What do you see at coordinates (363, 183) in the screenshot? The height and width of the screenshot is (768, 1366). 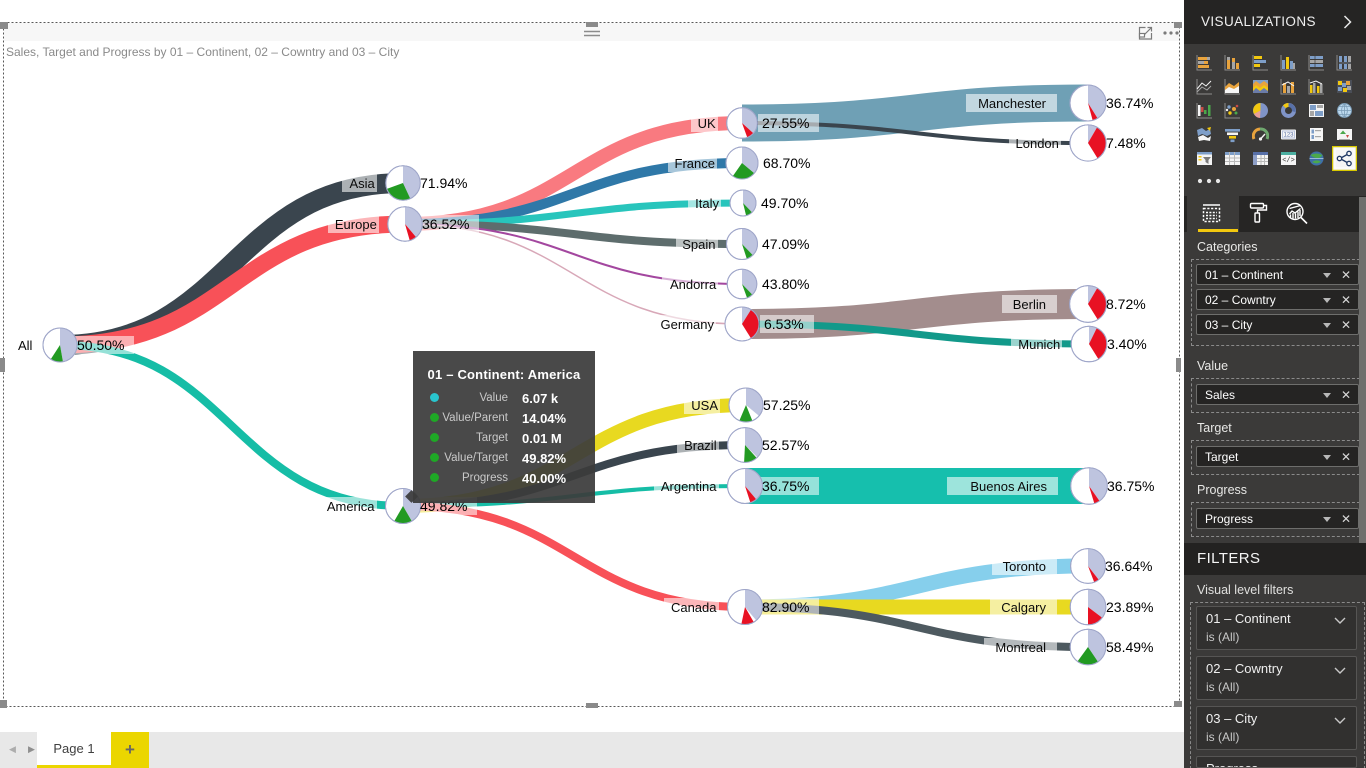 I see `svg-text: Asia` at bounding box center [363, 183].